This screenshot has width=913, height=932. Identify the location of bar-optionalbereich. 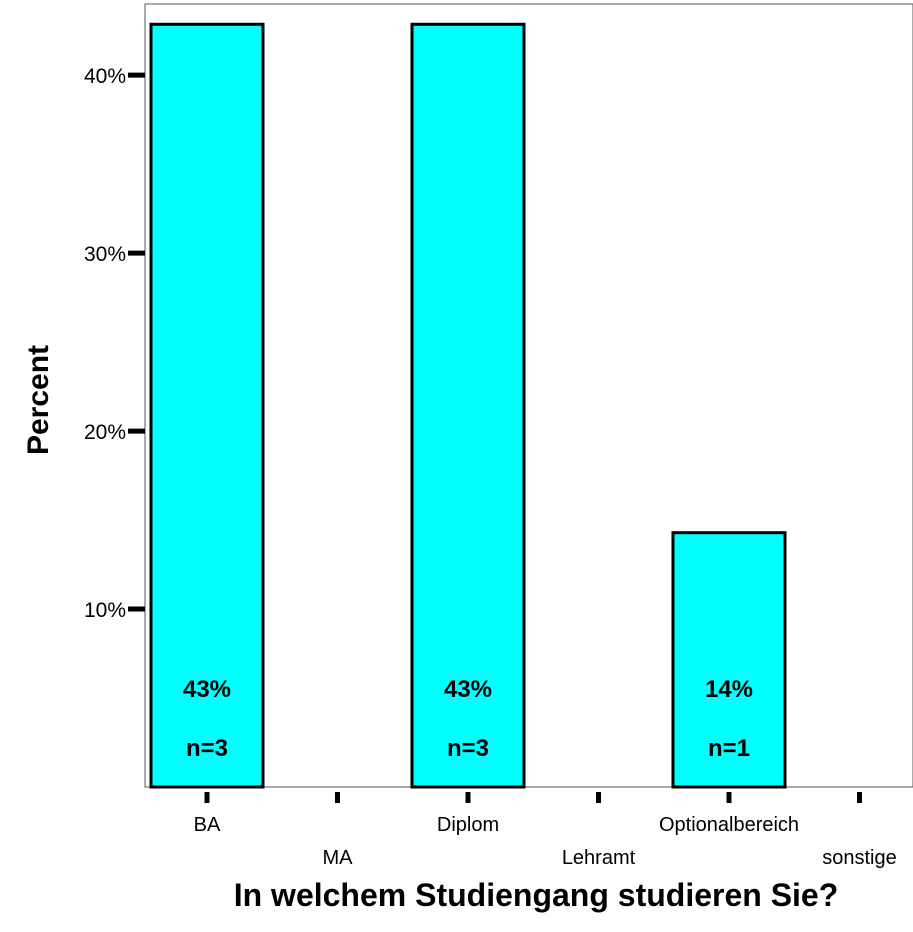
(729, 660).